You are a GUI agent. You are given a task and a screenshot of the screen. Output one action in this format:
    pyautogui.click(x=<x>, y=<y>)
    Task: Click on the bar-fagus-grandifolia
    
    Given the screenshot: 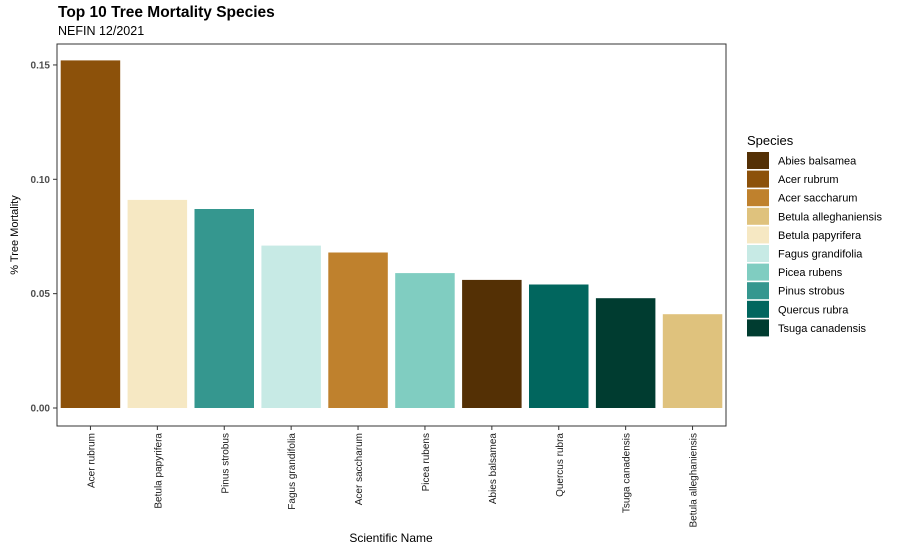 What is the action you would take?
    pyautogui.click(x=291, y=326)
    